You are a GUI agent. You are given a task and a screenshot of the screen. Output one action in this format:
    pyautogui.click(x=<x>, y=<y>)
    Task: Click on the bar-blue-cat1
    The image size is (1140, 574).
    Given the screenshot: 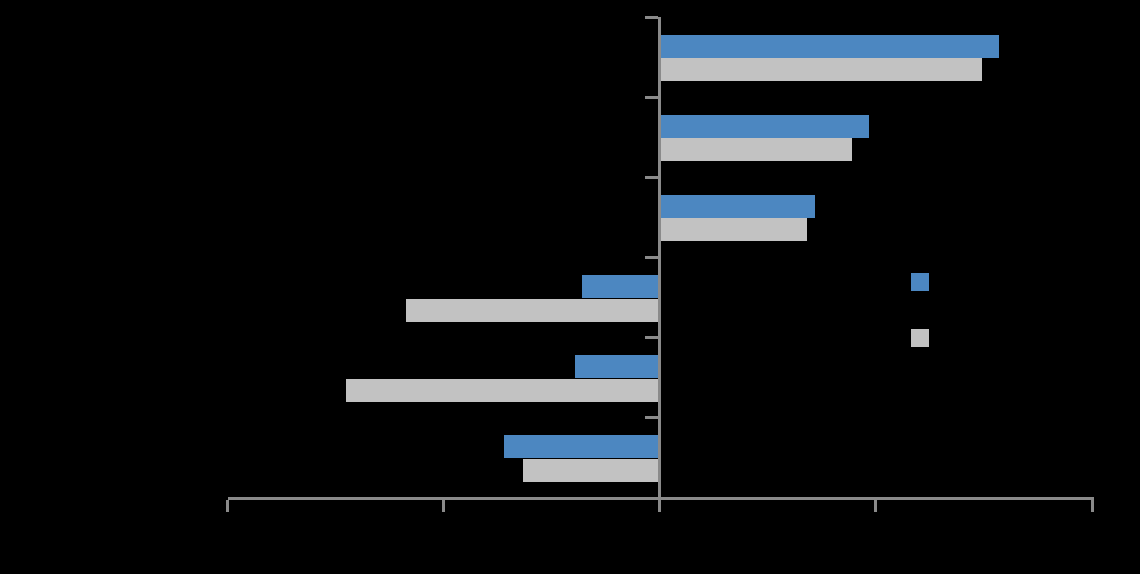 What is the action you would take?
    pyautogui.click(x=829, y=46)
    